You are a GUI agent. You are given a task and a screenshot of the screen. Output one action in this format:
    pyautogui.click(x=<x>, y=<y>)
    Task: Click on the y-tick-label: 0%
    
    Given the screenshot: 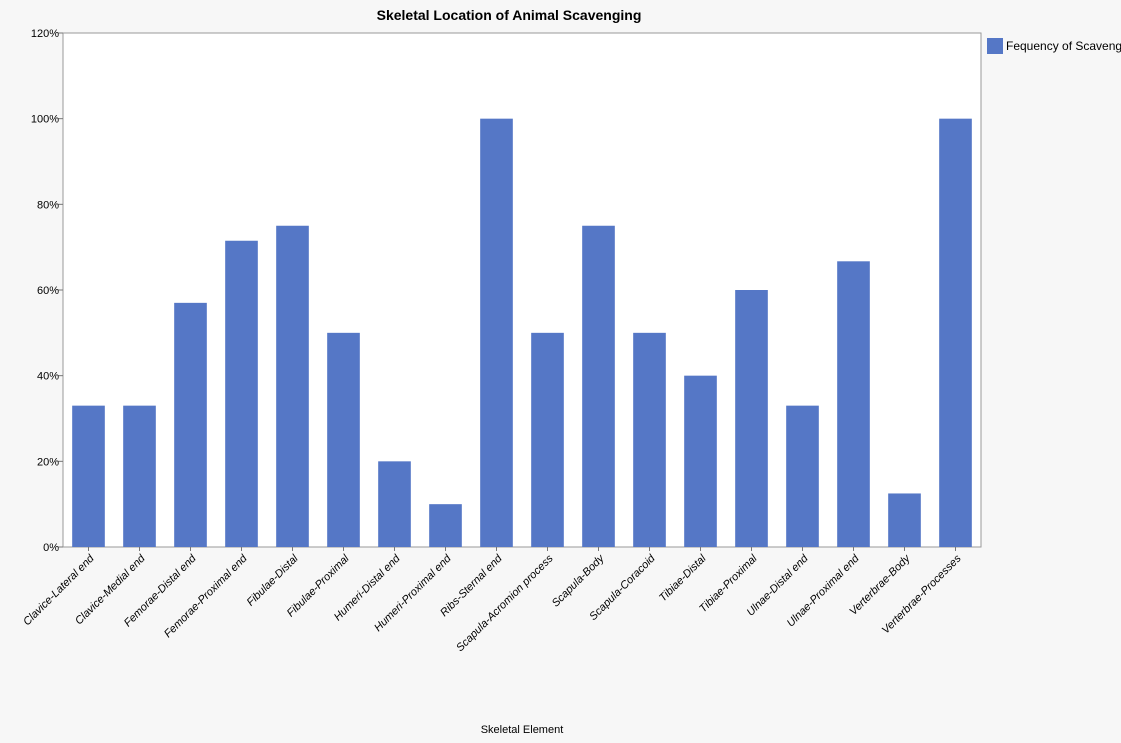 What is the action you would take?
    pyautogui.click(x=51, y=548)
    